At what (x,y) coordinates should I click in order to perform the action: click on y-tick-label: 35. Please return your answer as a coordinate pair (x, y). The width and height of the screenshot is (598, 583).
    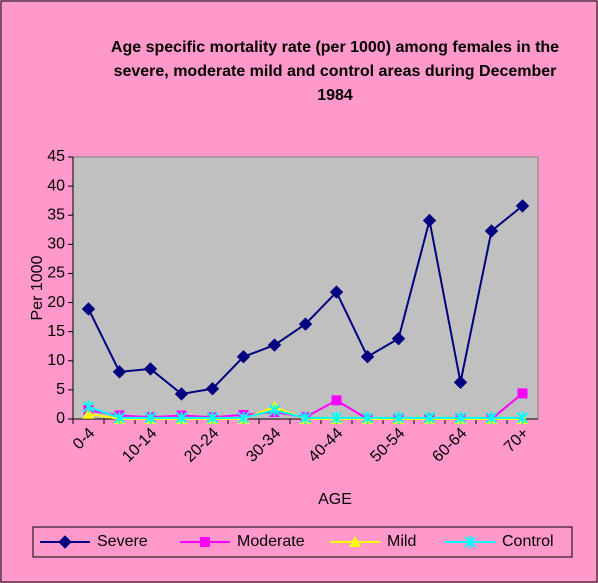
    Looking at the image, I should click on (56, 214).